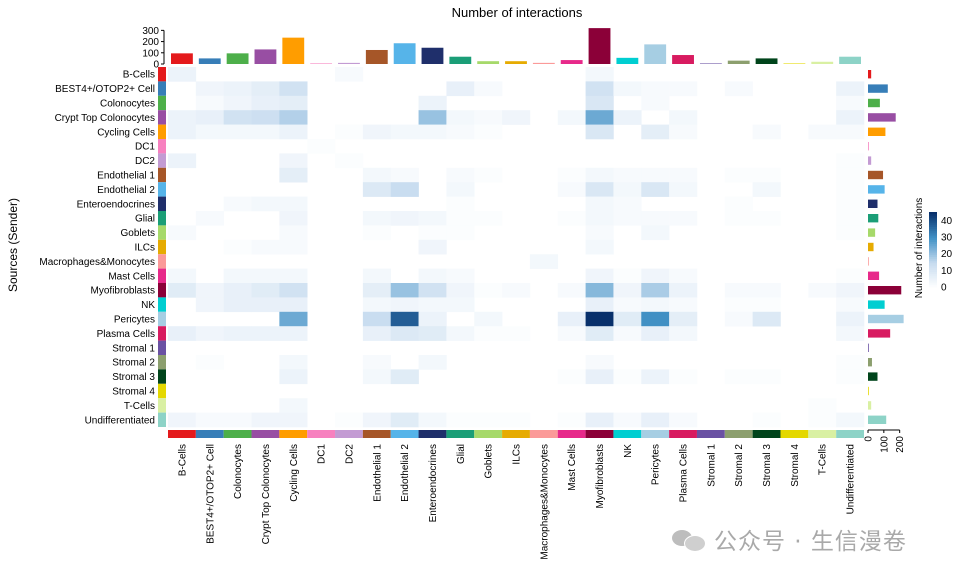  What do you see at coordinates (432, 55) in the screenshot?
I see `top-bar-enteroendocrines` at bounding box center [432, 55].